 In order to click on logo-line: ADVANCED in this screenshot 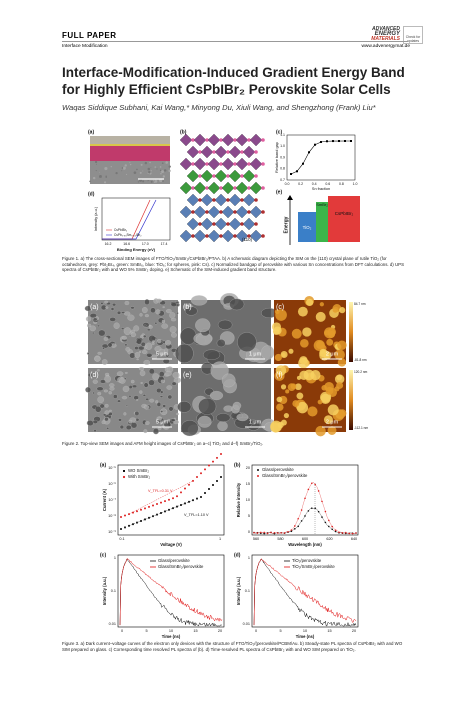, I will do `click(386, 29)`.